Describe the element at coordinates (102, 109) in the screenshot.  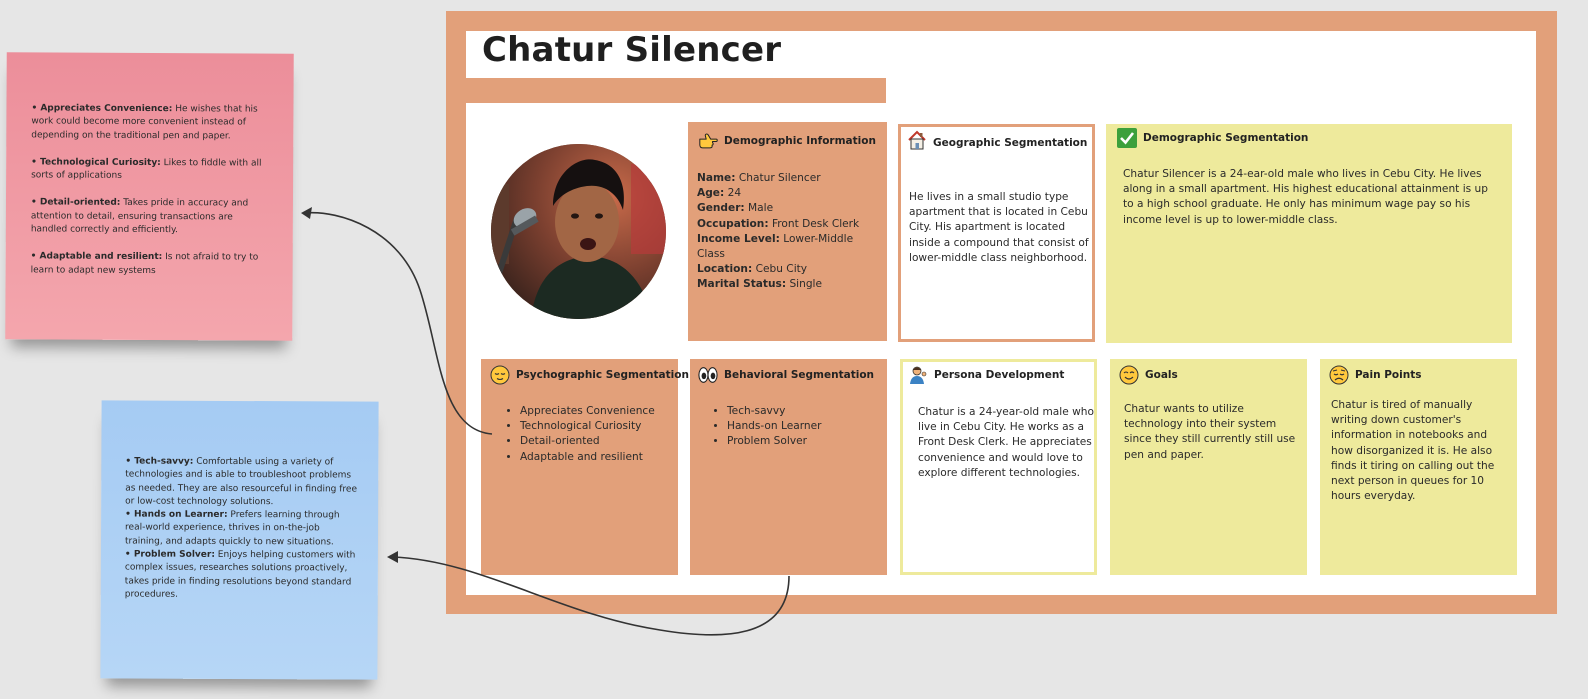
I see `sticky-item-term: • Appreciates Convenience:` at that location.